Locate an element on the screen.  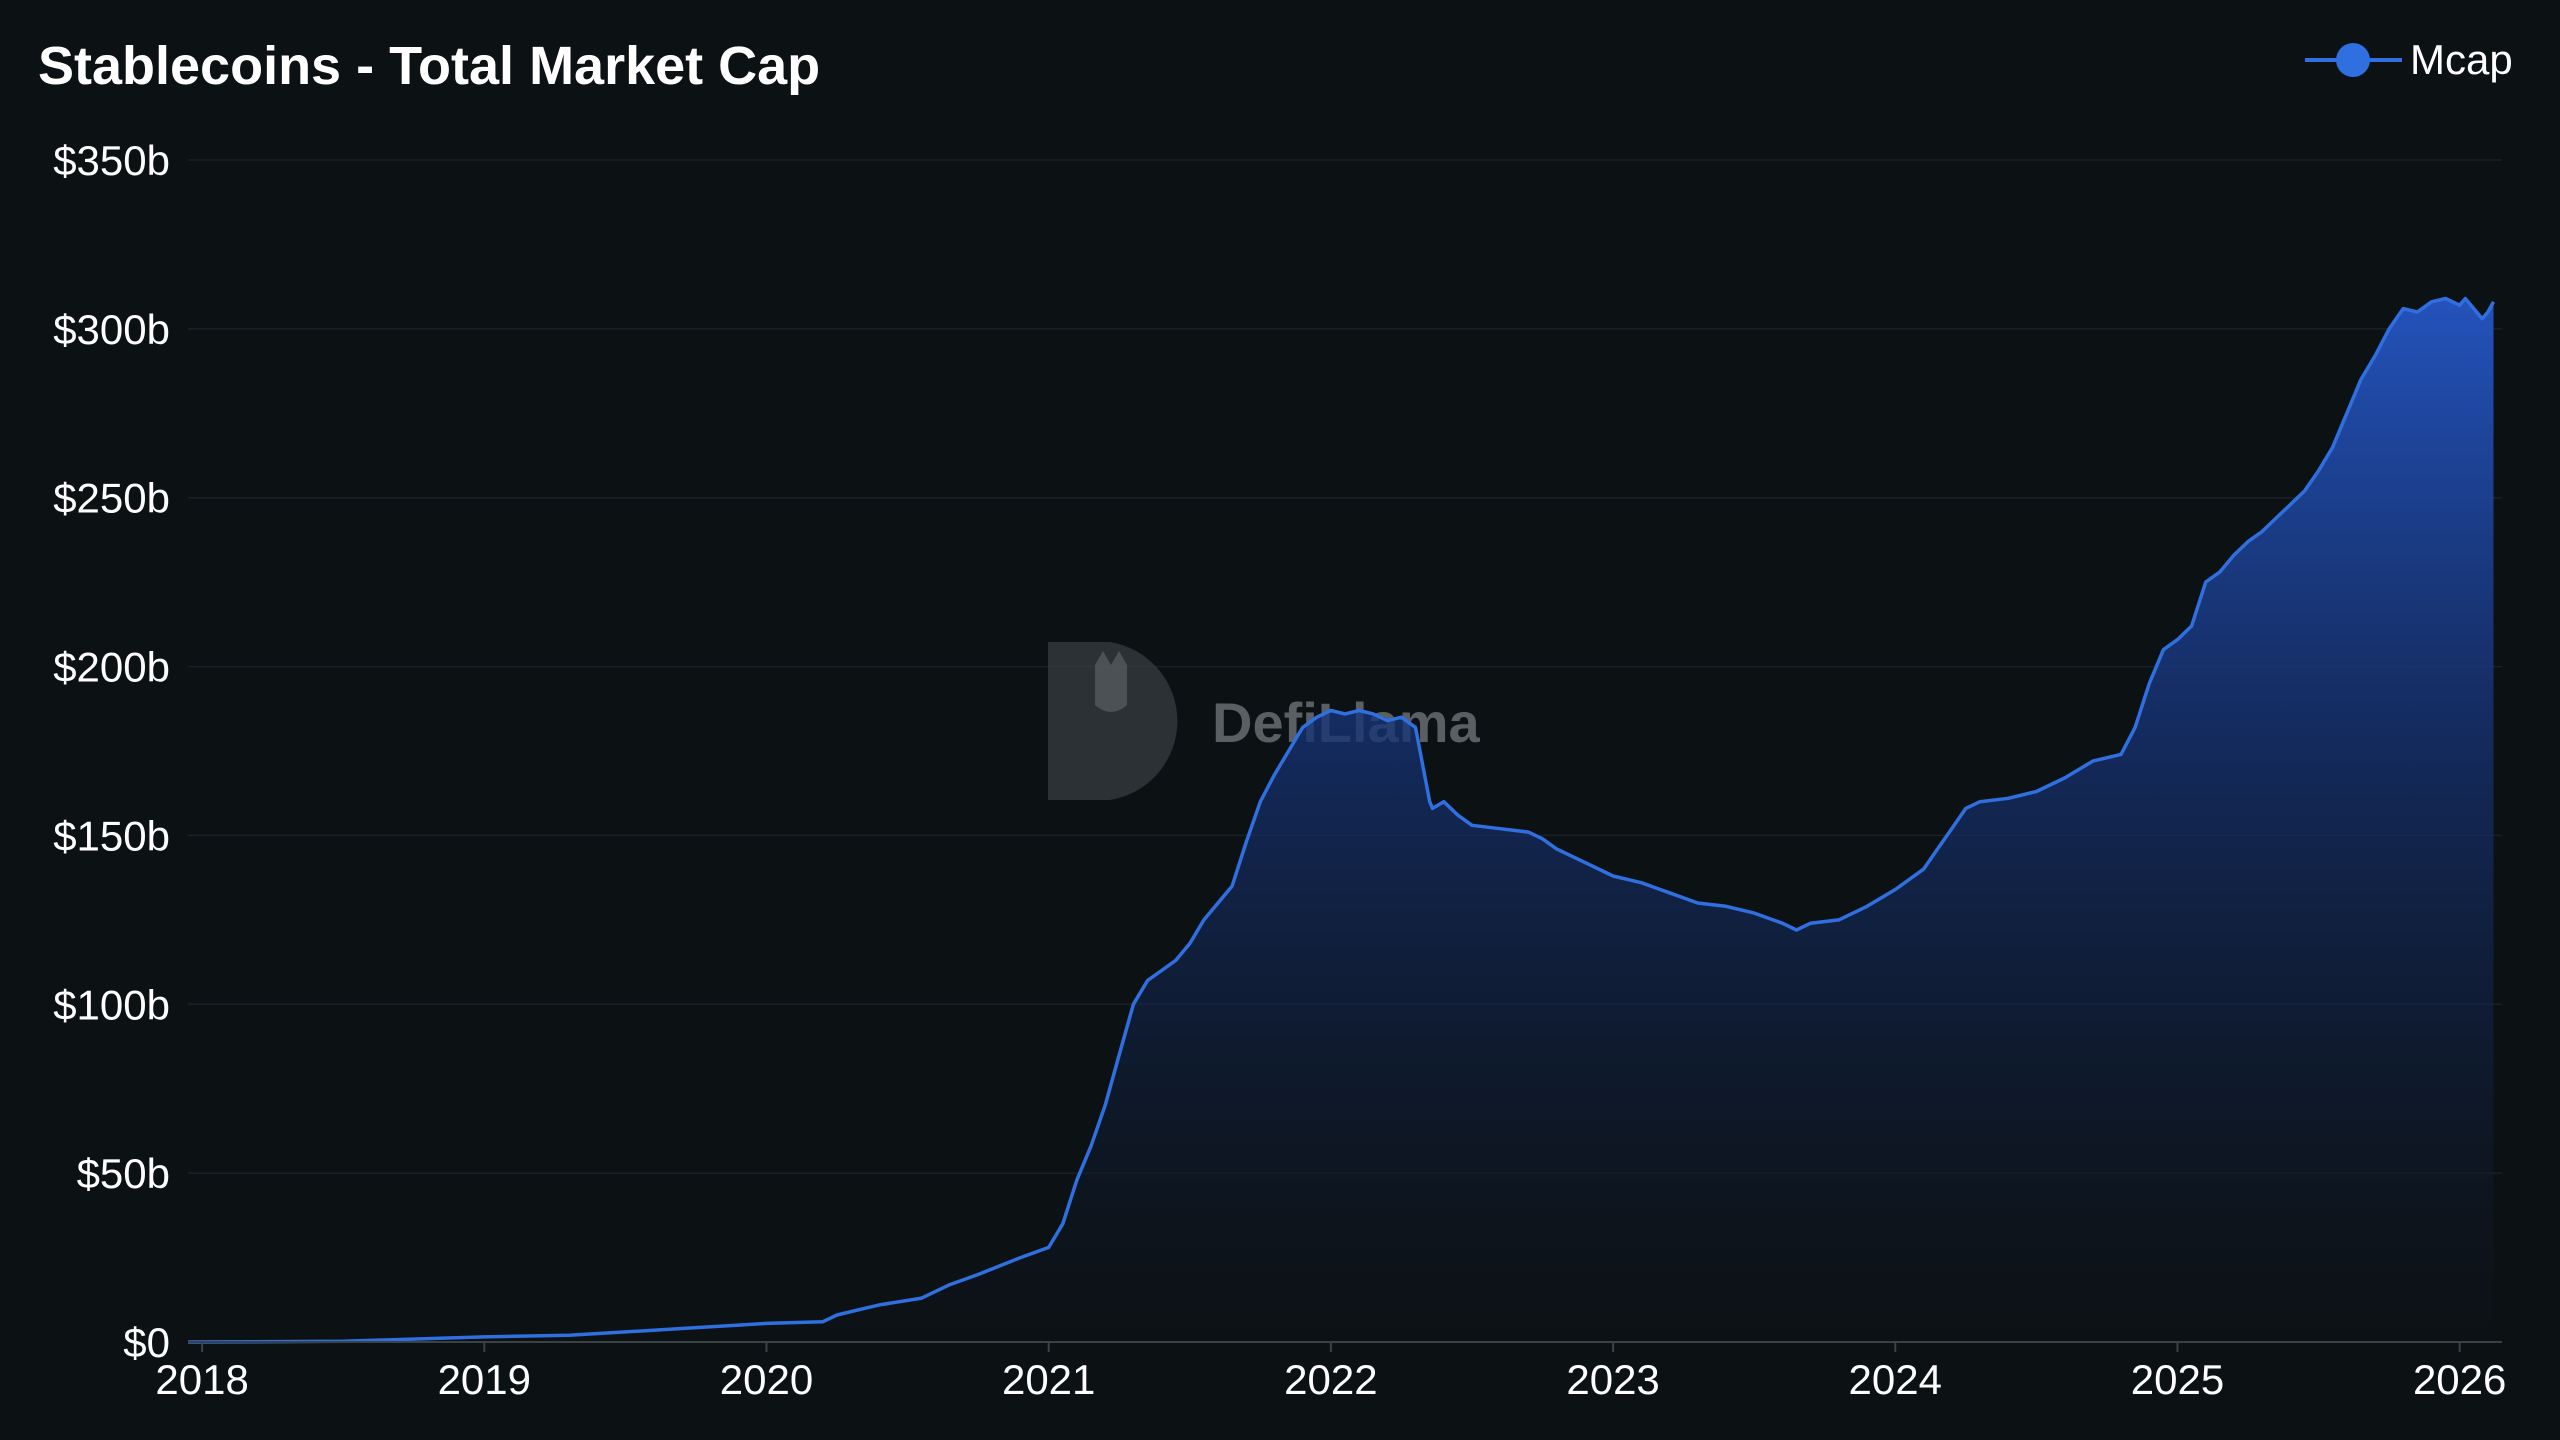
y-tick-label: $350b is located at coordinates (111, 160).